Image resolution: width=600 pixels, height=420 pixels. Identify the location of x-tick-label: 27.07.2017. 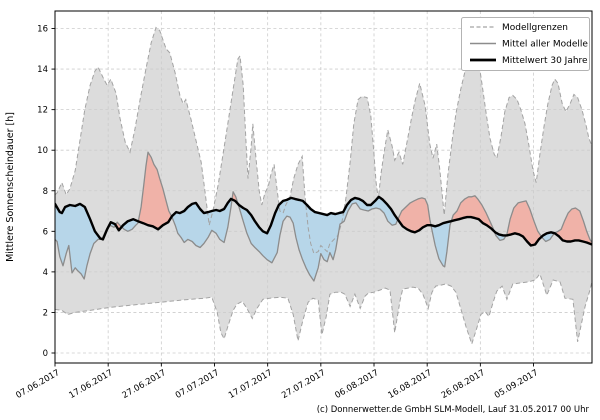
(303, 384).